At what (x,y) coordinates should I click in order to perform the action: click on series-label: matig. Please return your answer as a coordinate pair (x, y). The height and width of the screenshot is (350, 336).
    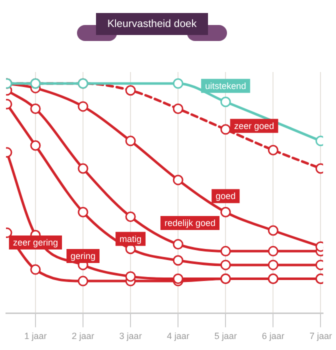
    Looking at the image, I should click on (131, 239).